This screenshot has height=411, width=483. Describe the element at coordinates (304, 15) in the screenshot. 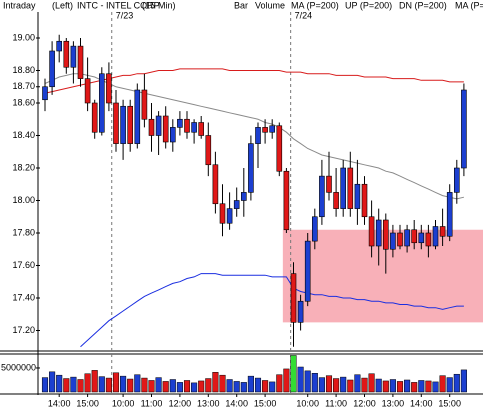

I see `session-label: 7/24` at that location.